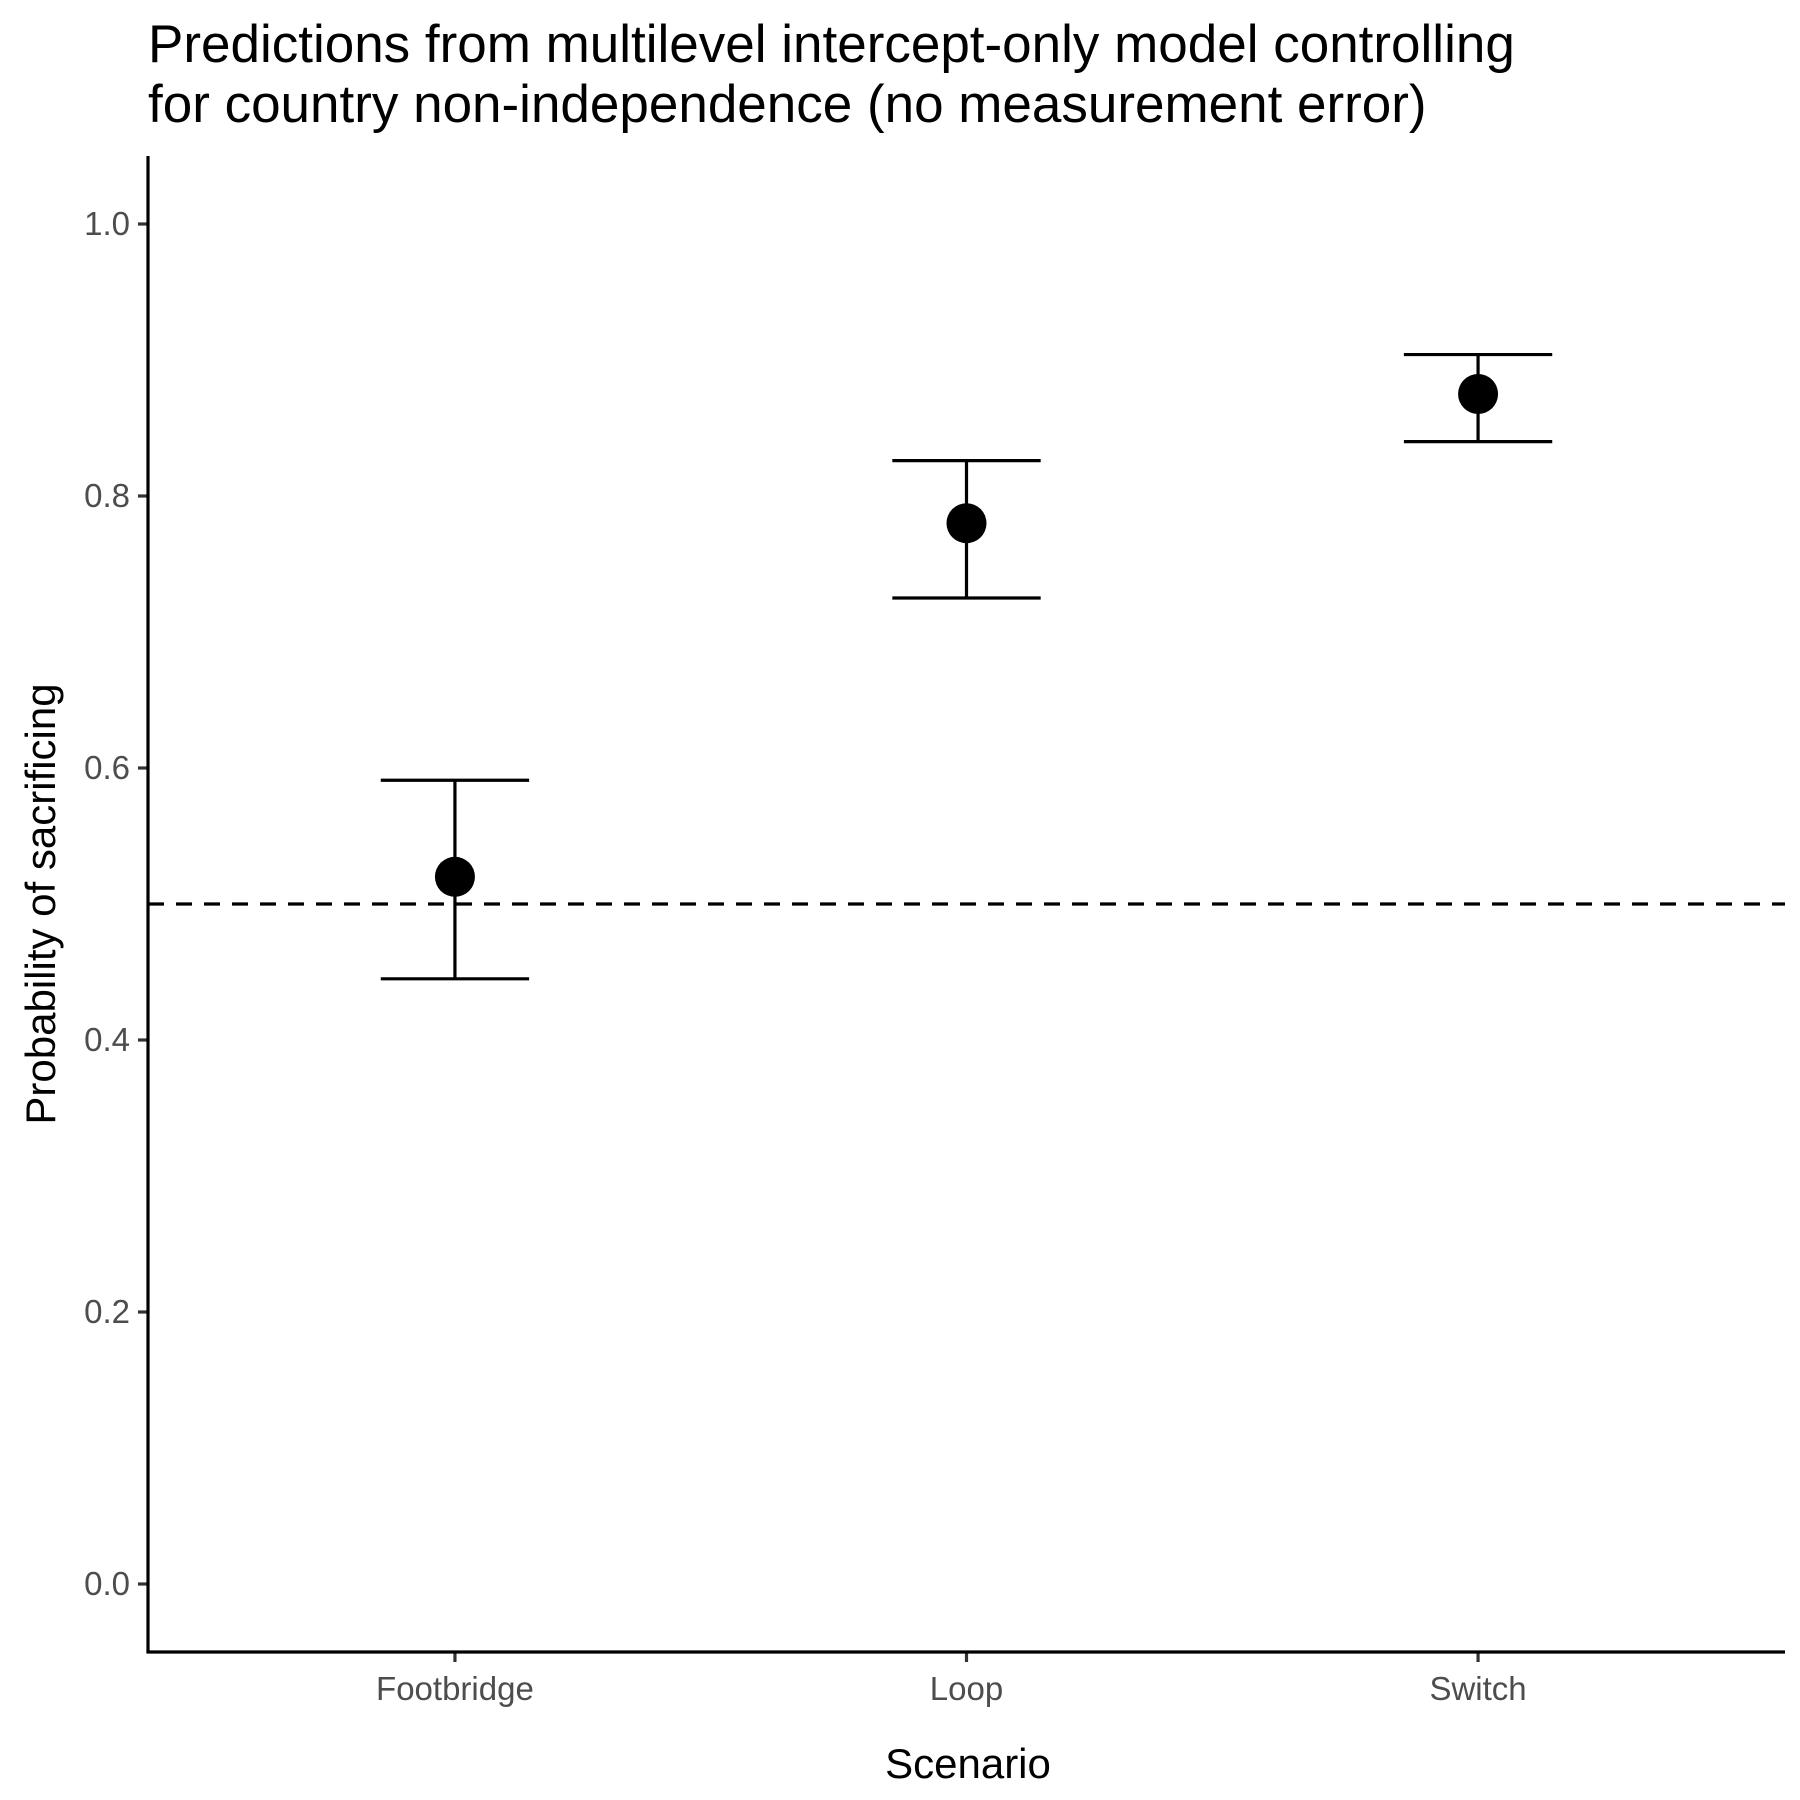  What do you see at coordinates (107, 495) in the screenshot?
I see `y-tick-label: 0.8` at bounding box center [107, 495].